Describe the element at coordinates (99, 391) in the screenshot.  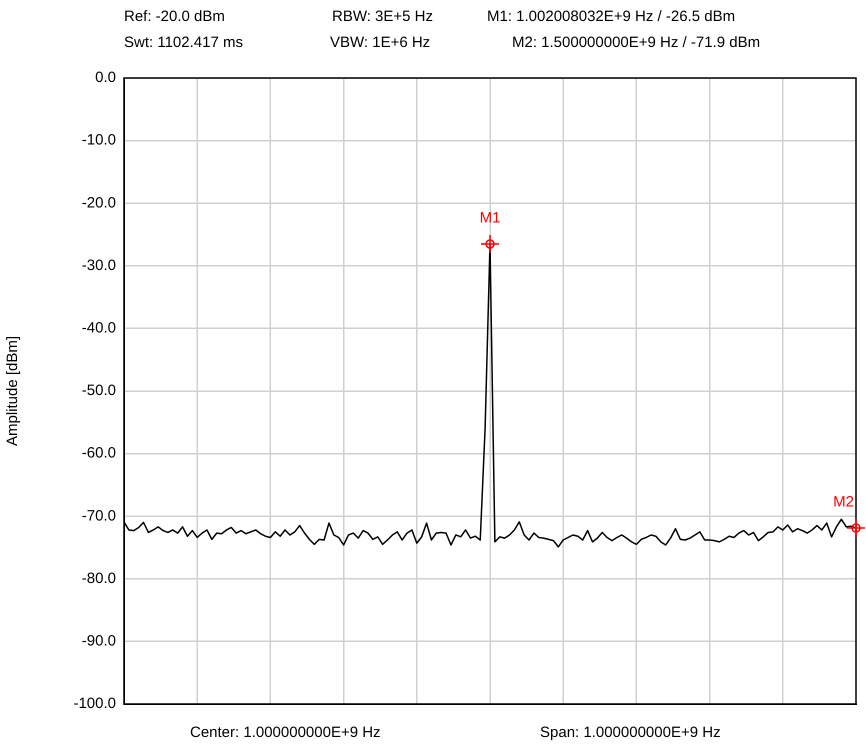
I see `y-tick-label: -50.0` at that location.